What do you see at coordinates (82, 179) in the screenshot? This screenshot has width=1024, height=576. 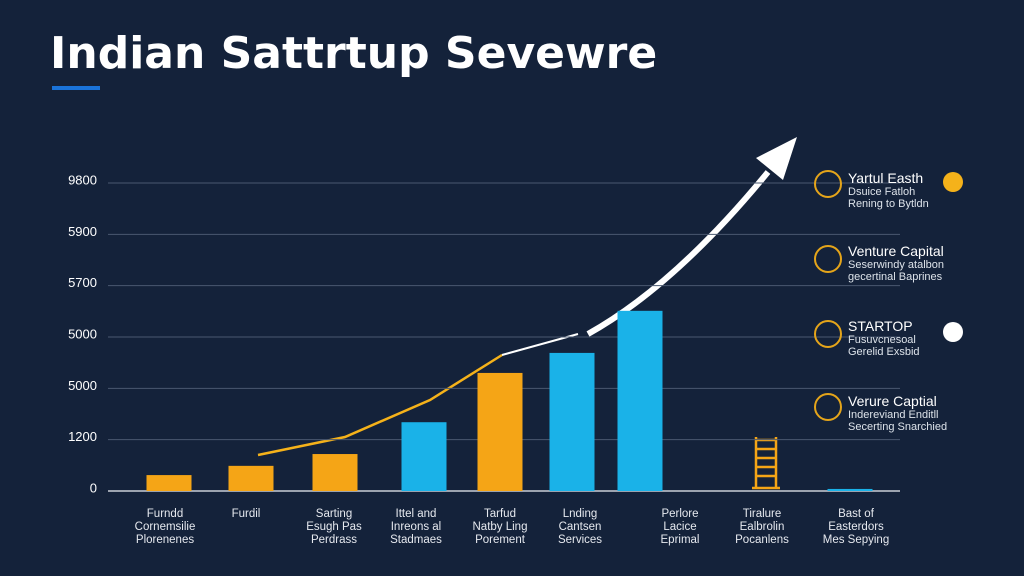 I see `y-tick-label: 9800` at bounding box center [82, 179].